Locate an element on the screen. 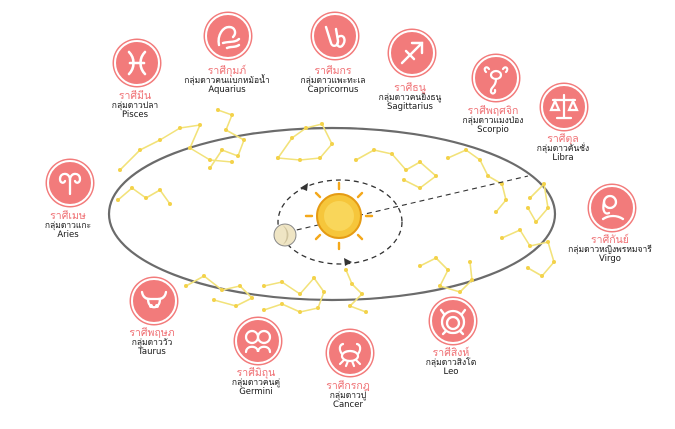  sign-english-name: Libra is located at coordinates (563, 157).